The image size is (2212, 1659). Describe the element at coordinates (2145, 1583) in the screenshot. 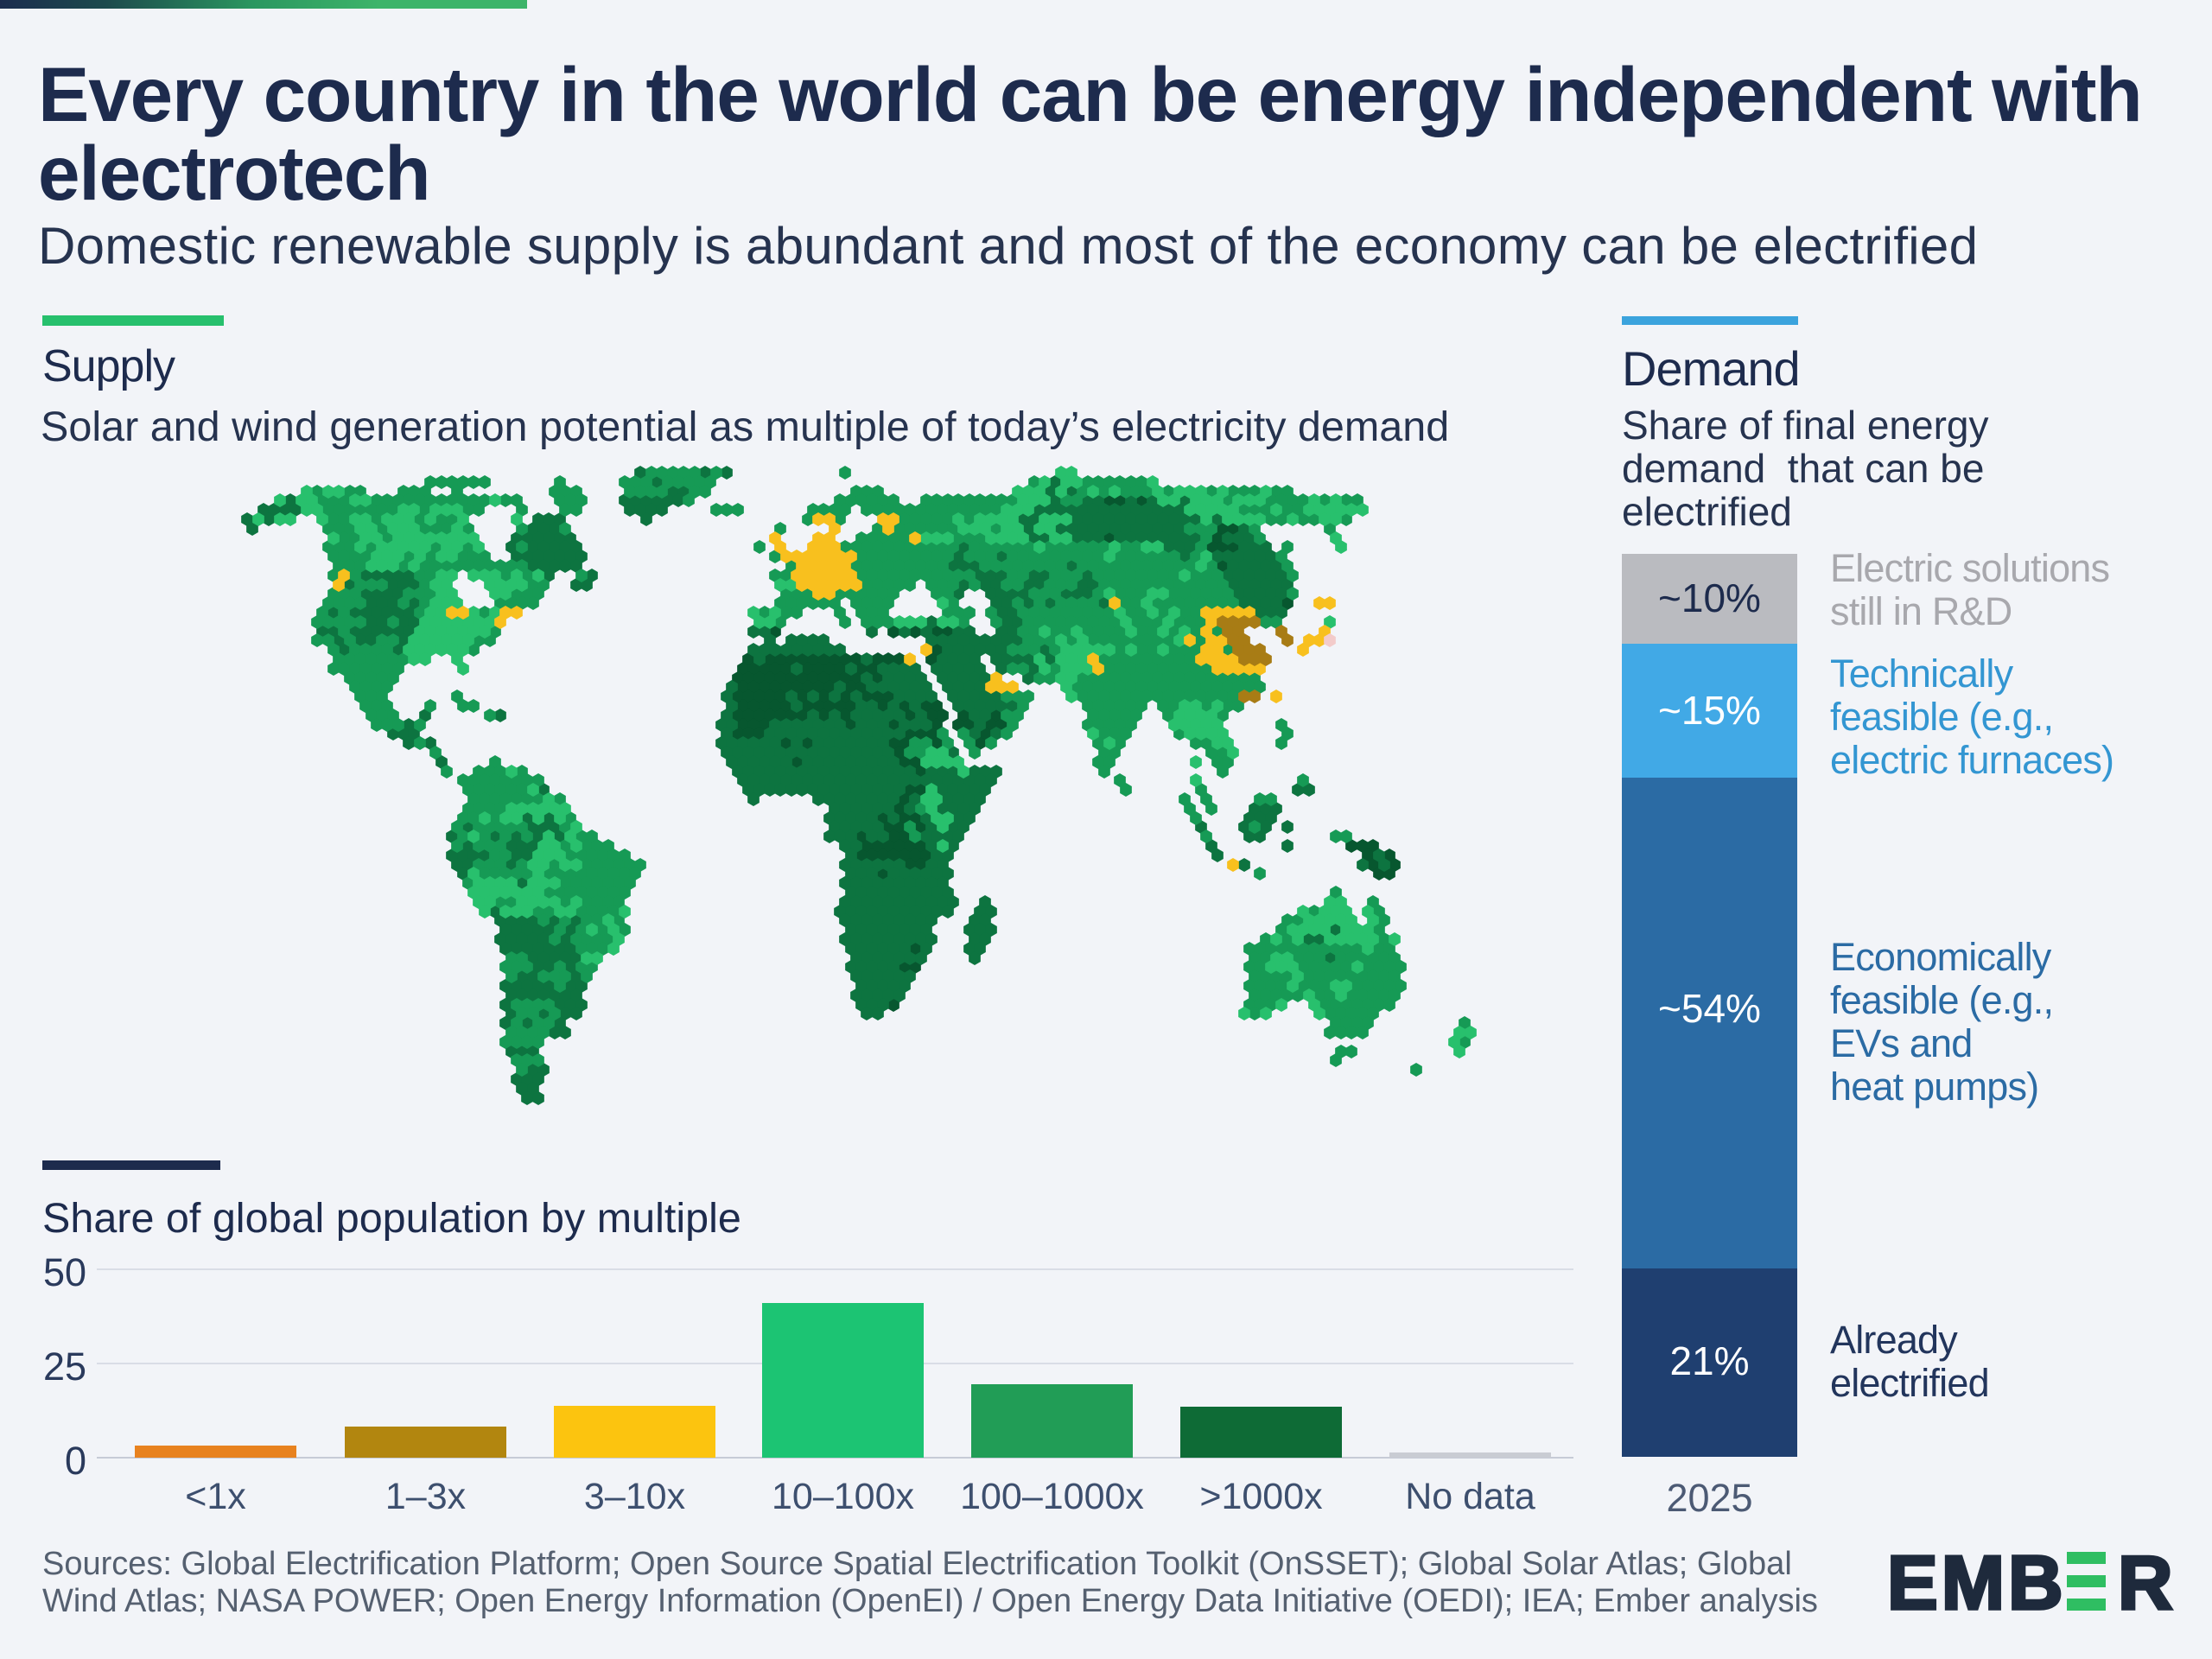

I see `svg-text: R` at that location.